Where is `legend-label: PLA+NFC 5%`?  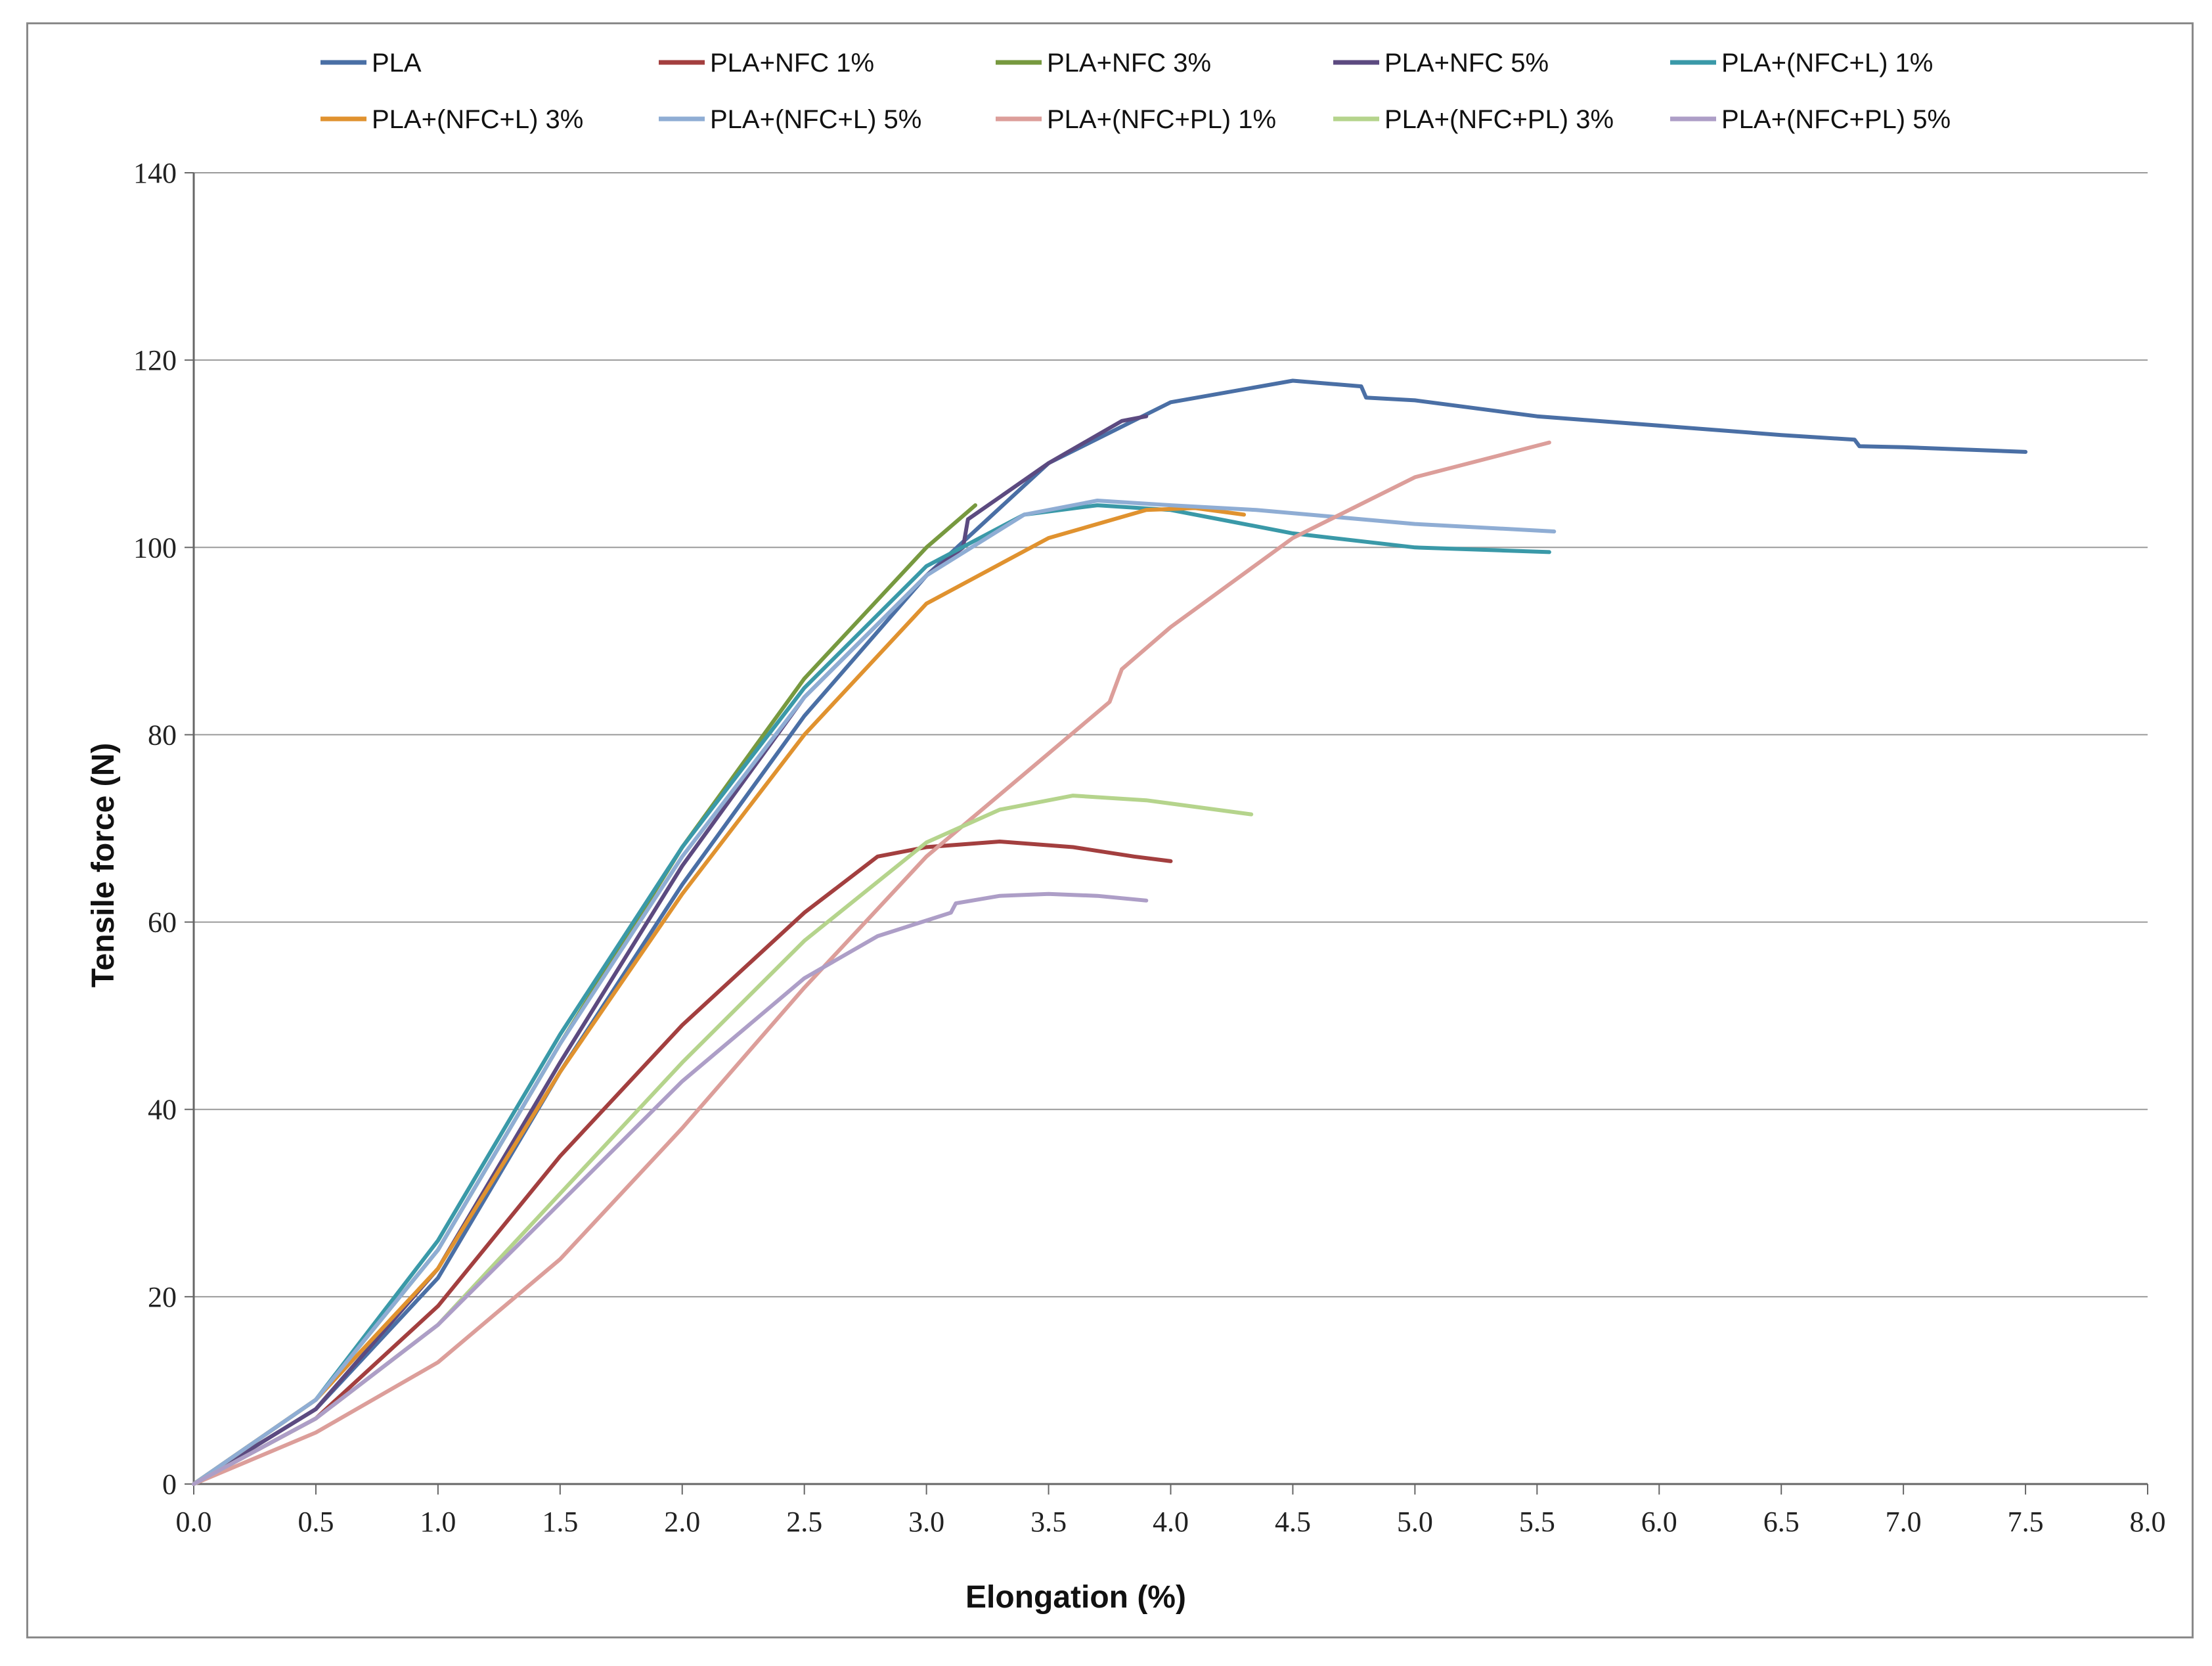
legend-label: PLA+NFC 5% is located at coordinates (1466, 63).